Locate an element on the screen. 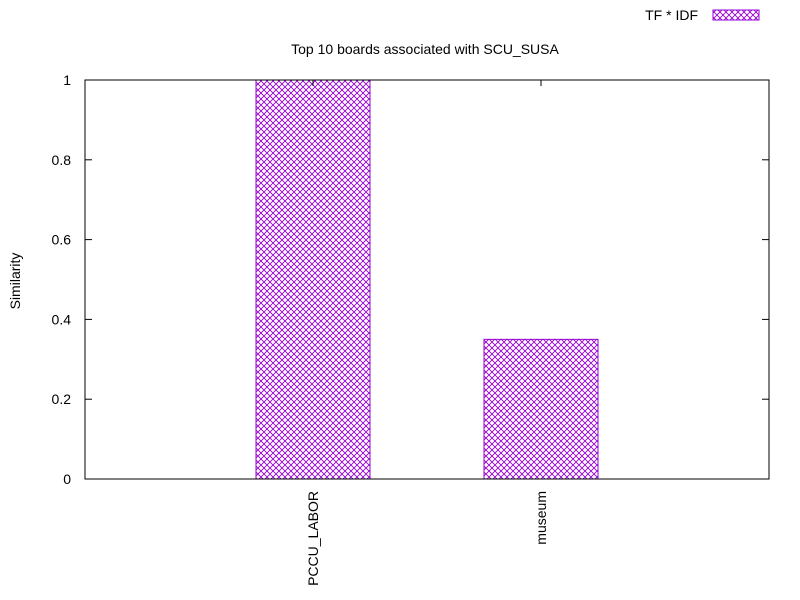 The image size is (800, 600). y-tick-label: 0 is located at coordinates (67, 479).